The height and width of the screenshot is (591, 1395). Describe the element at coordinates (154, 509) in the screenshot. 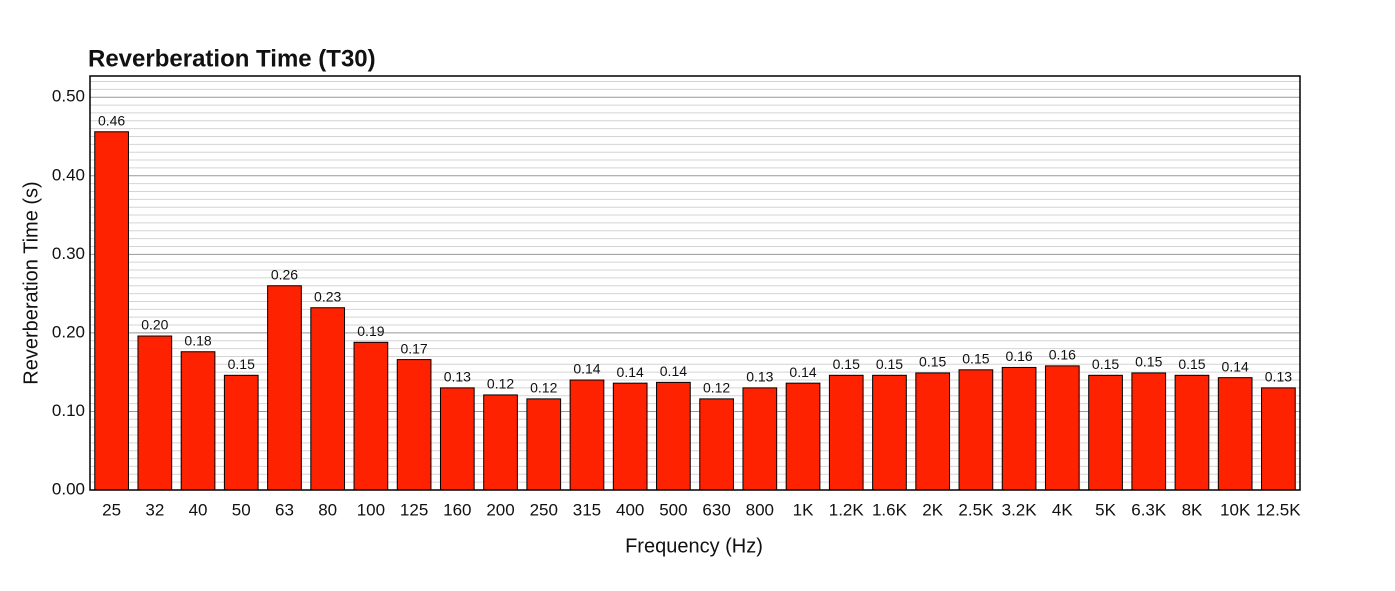

I see `x-tick-label: 32` at that location.